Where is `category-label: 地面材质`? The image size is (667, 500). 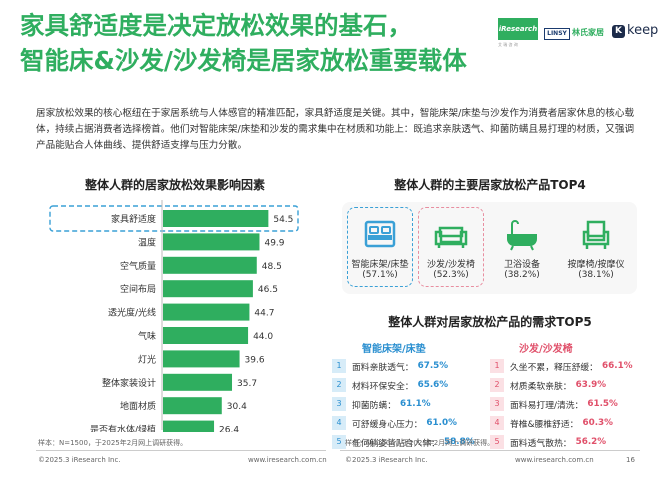 category-label: 地面材质 is located at coordinates (138, 406).